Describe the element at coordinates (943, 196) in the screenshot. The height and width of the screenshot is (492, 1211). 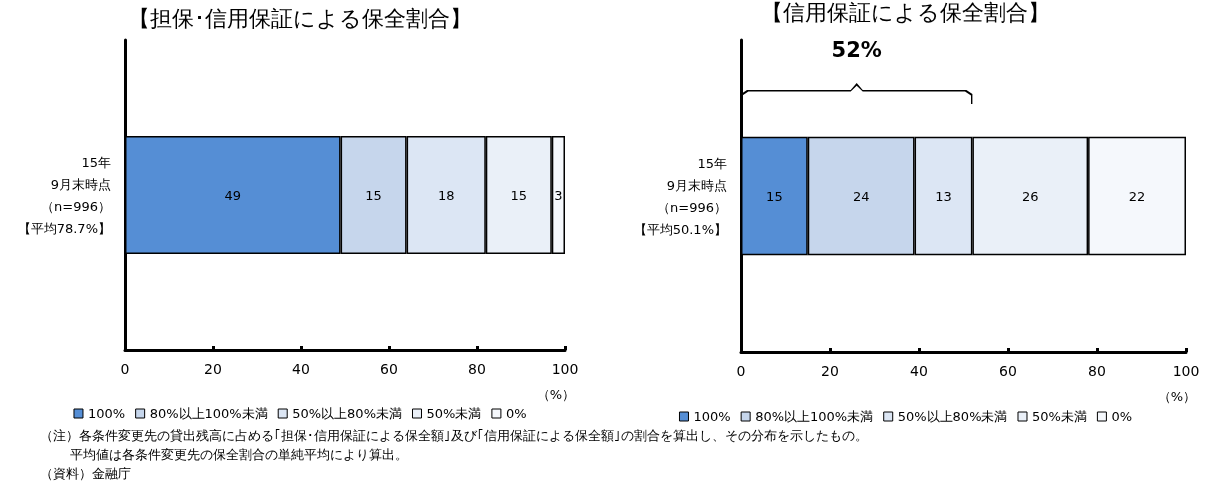
I see `data-label: 13` at that location.